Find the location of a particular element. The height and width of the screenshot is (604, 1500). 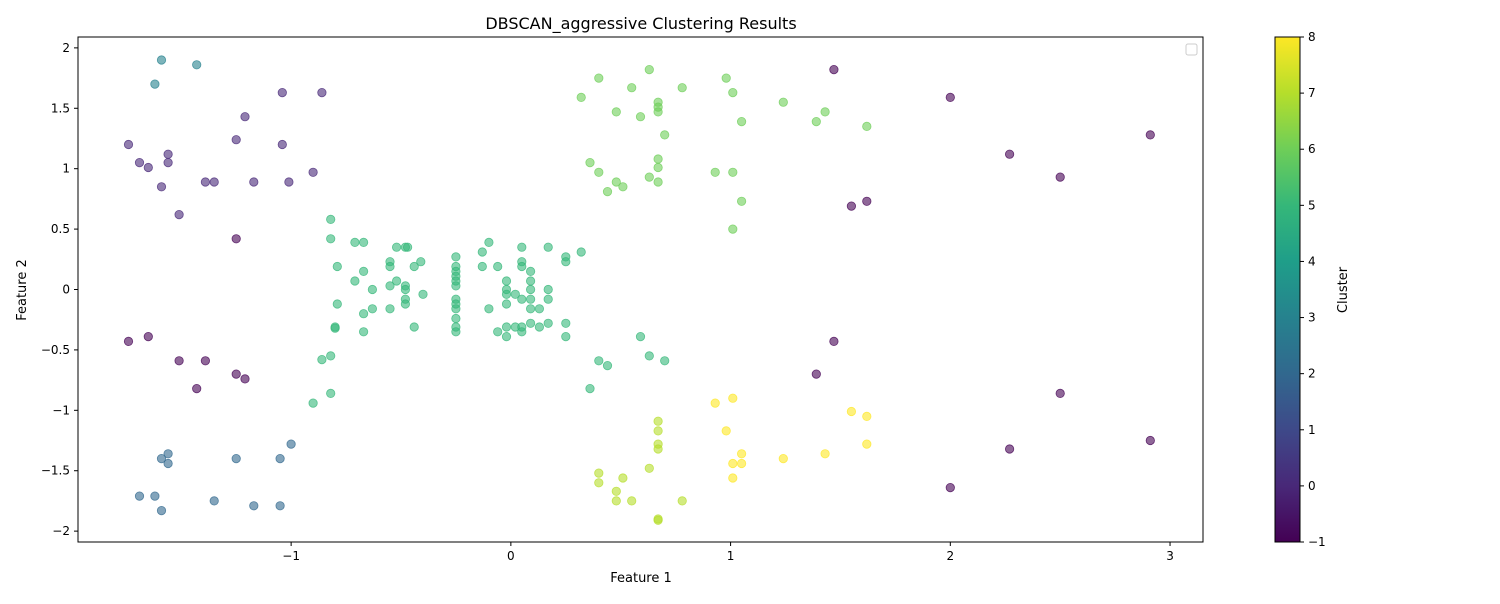

y-axis-label: Feature 2 is located at coordinates (22, 290).